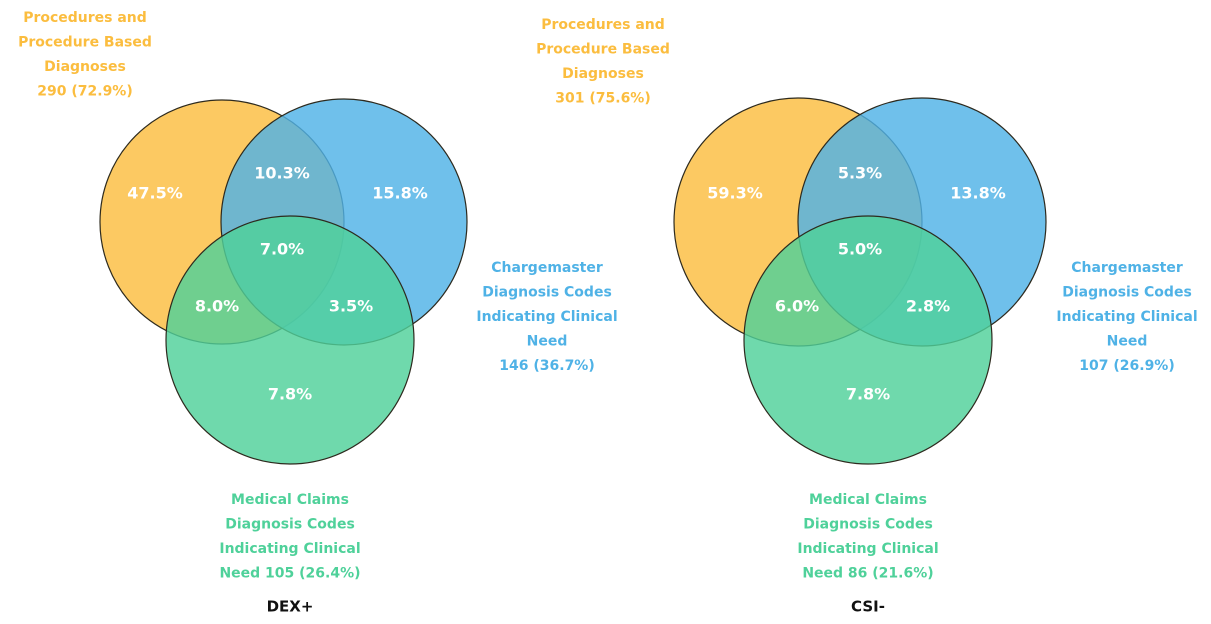 This screenshot has width=1211, height=624. I want to click on region-label: 6.0%, so click(797, 306).